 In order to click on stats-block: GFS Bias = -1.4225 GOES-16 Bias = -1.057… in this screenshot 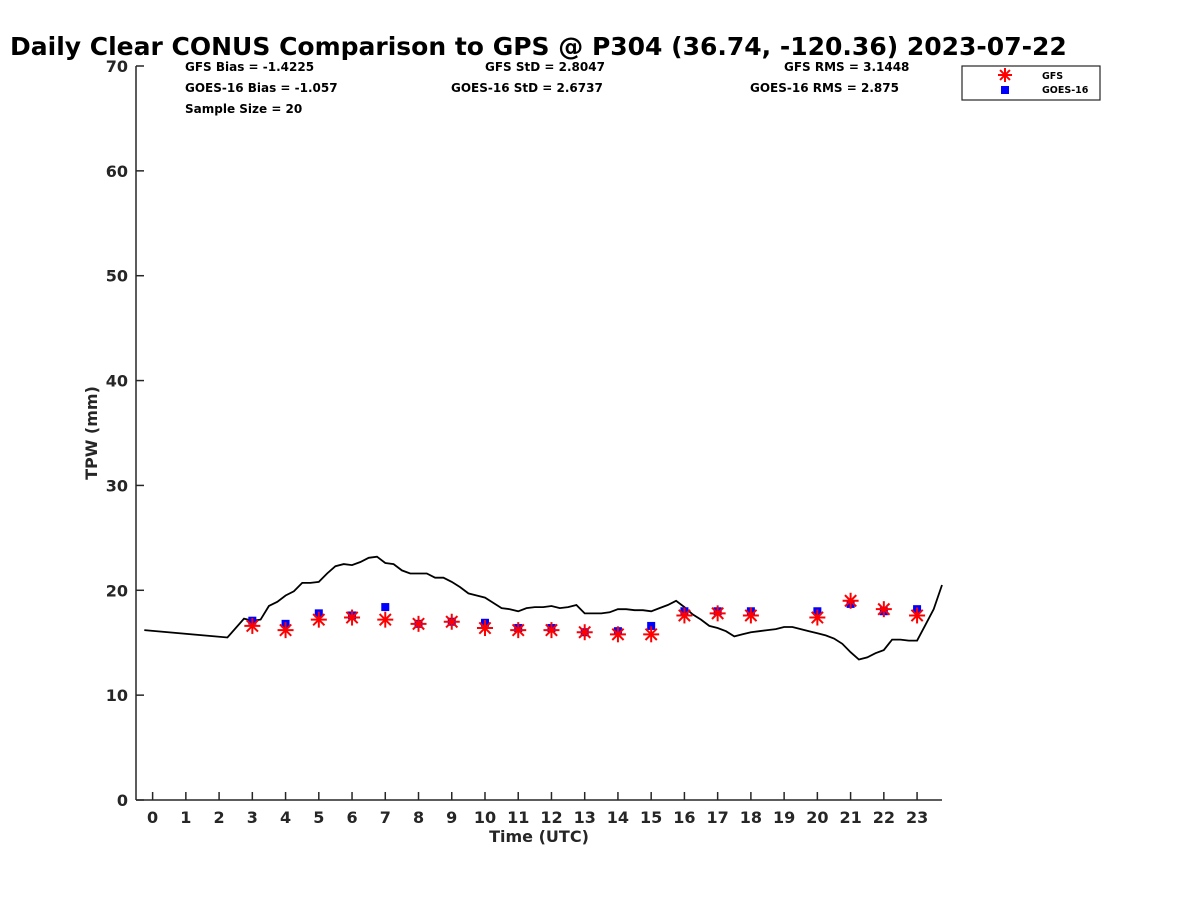, I will do `click(547, 88)`.